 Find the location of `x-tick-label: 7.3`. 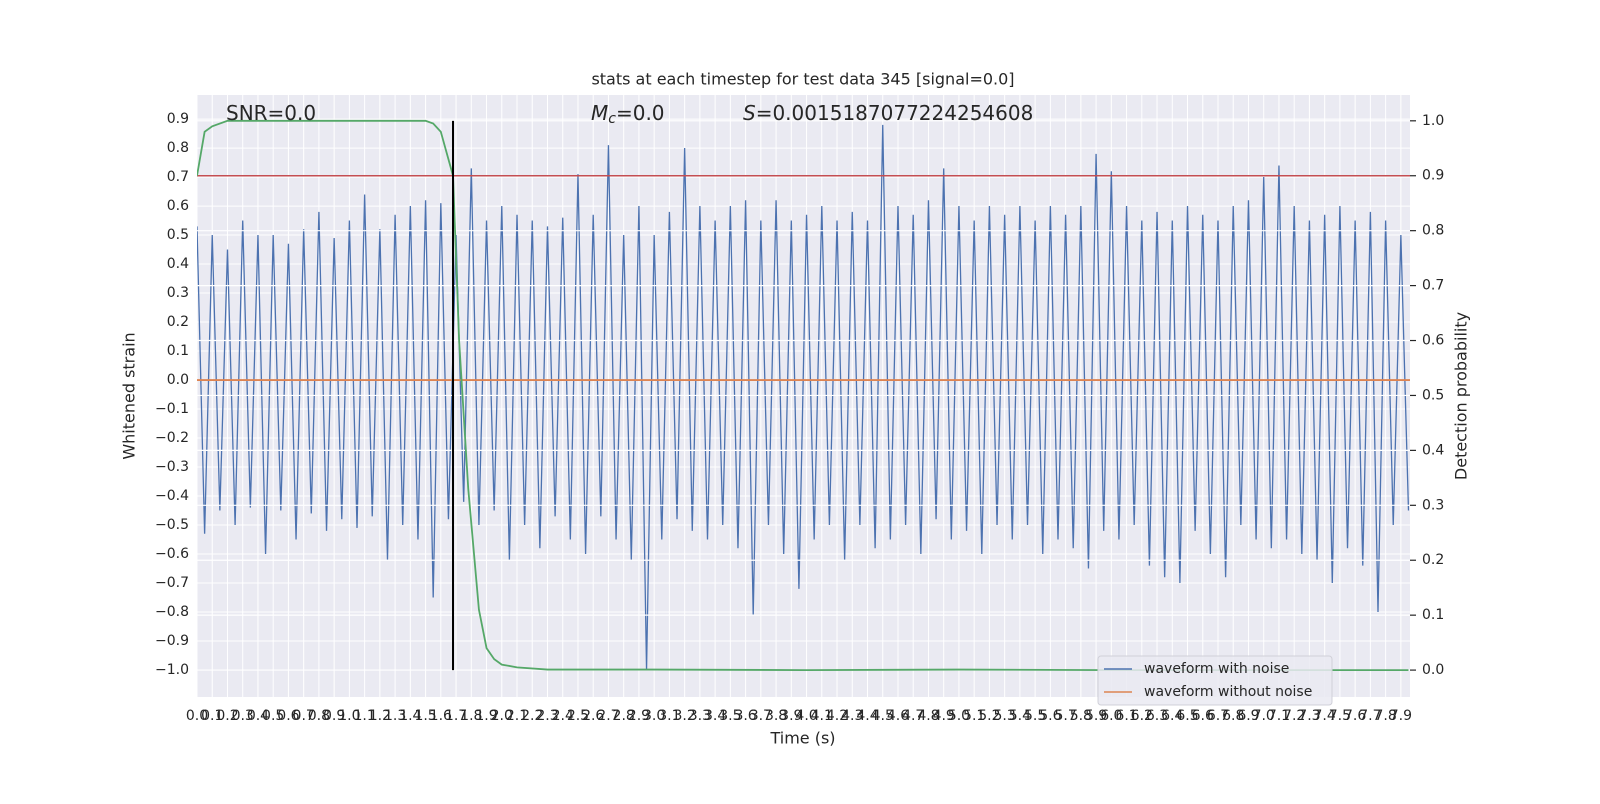

x-tick-label: 7.3 is located at coordinates (1309, 716).